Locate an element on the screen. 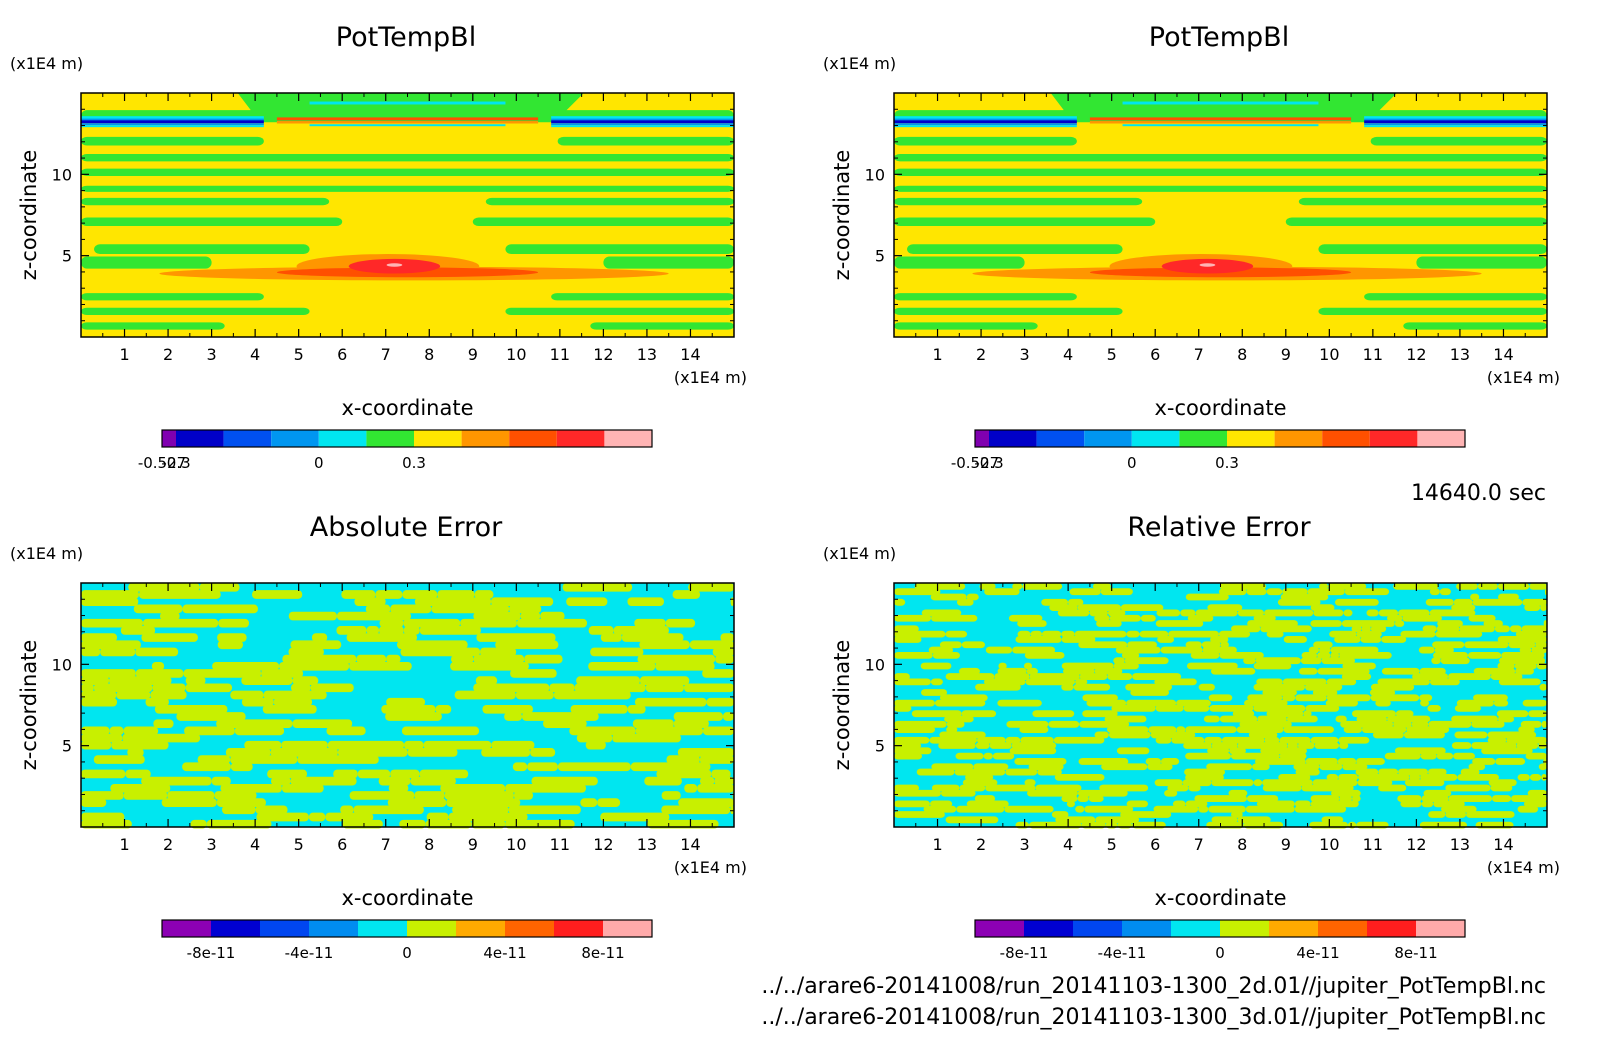 The height and width of the screenshot is (1054, 1604). colorbar-frame is located at coordinates (1220, 928).